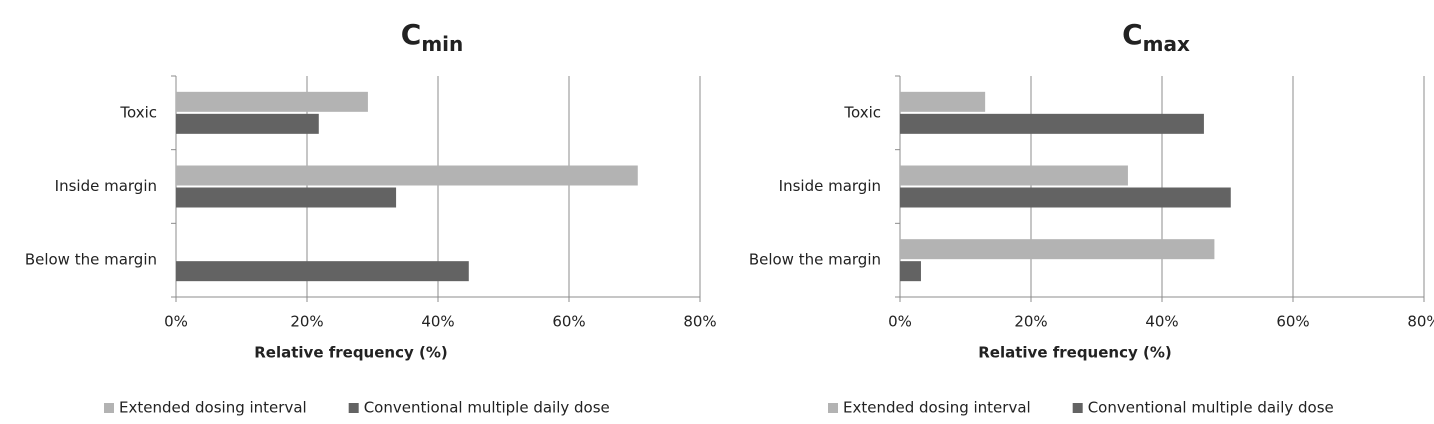 The image size is (1434, 424). I want to click on chart-title: Cmax, so click(1156, 37).